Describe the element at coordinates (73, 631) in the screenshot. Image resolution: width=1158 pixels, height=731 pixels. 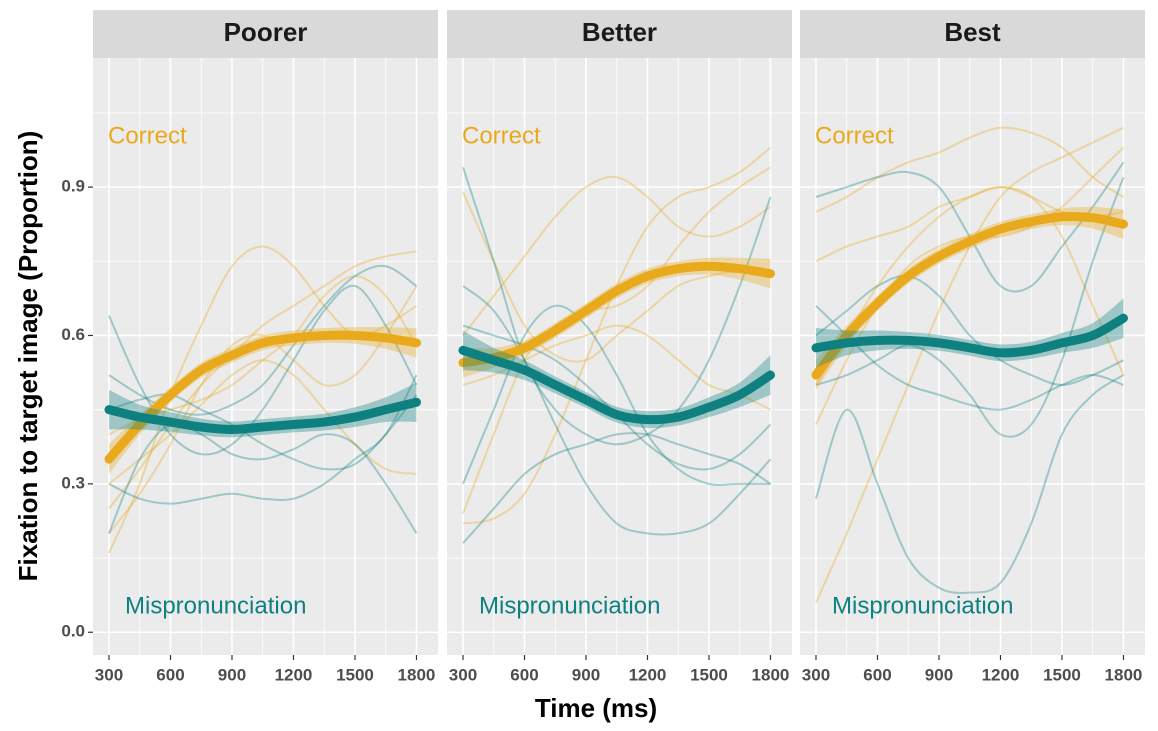
I see `y-tick-label: 0.0` at that location.